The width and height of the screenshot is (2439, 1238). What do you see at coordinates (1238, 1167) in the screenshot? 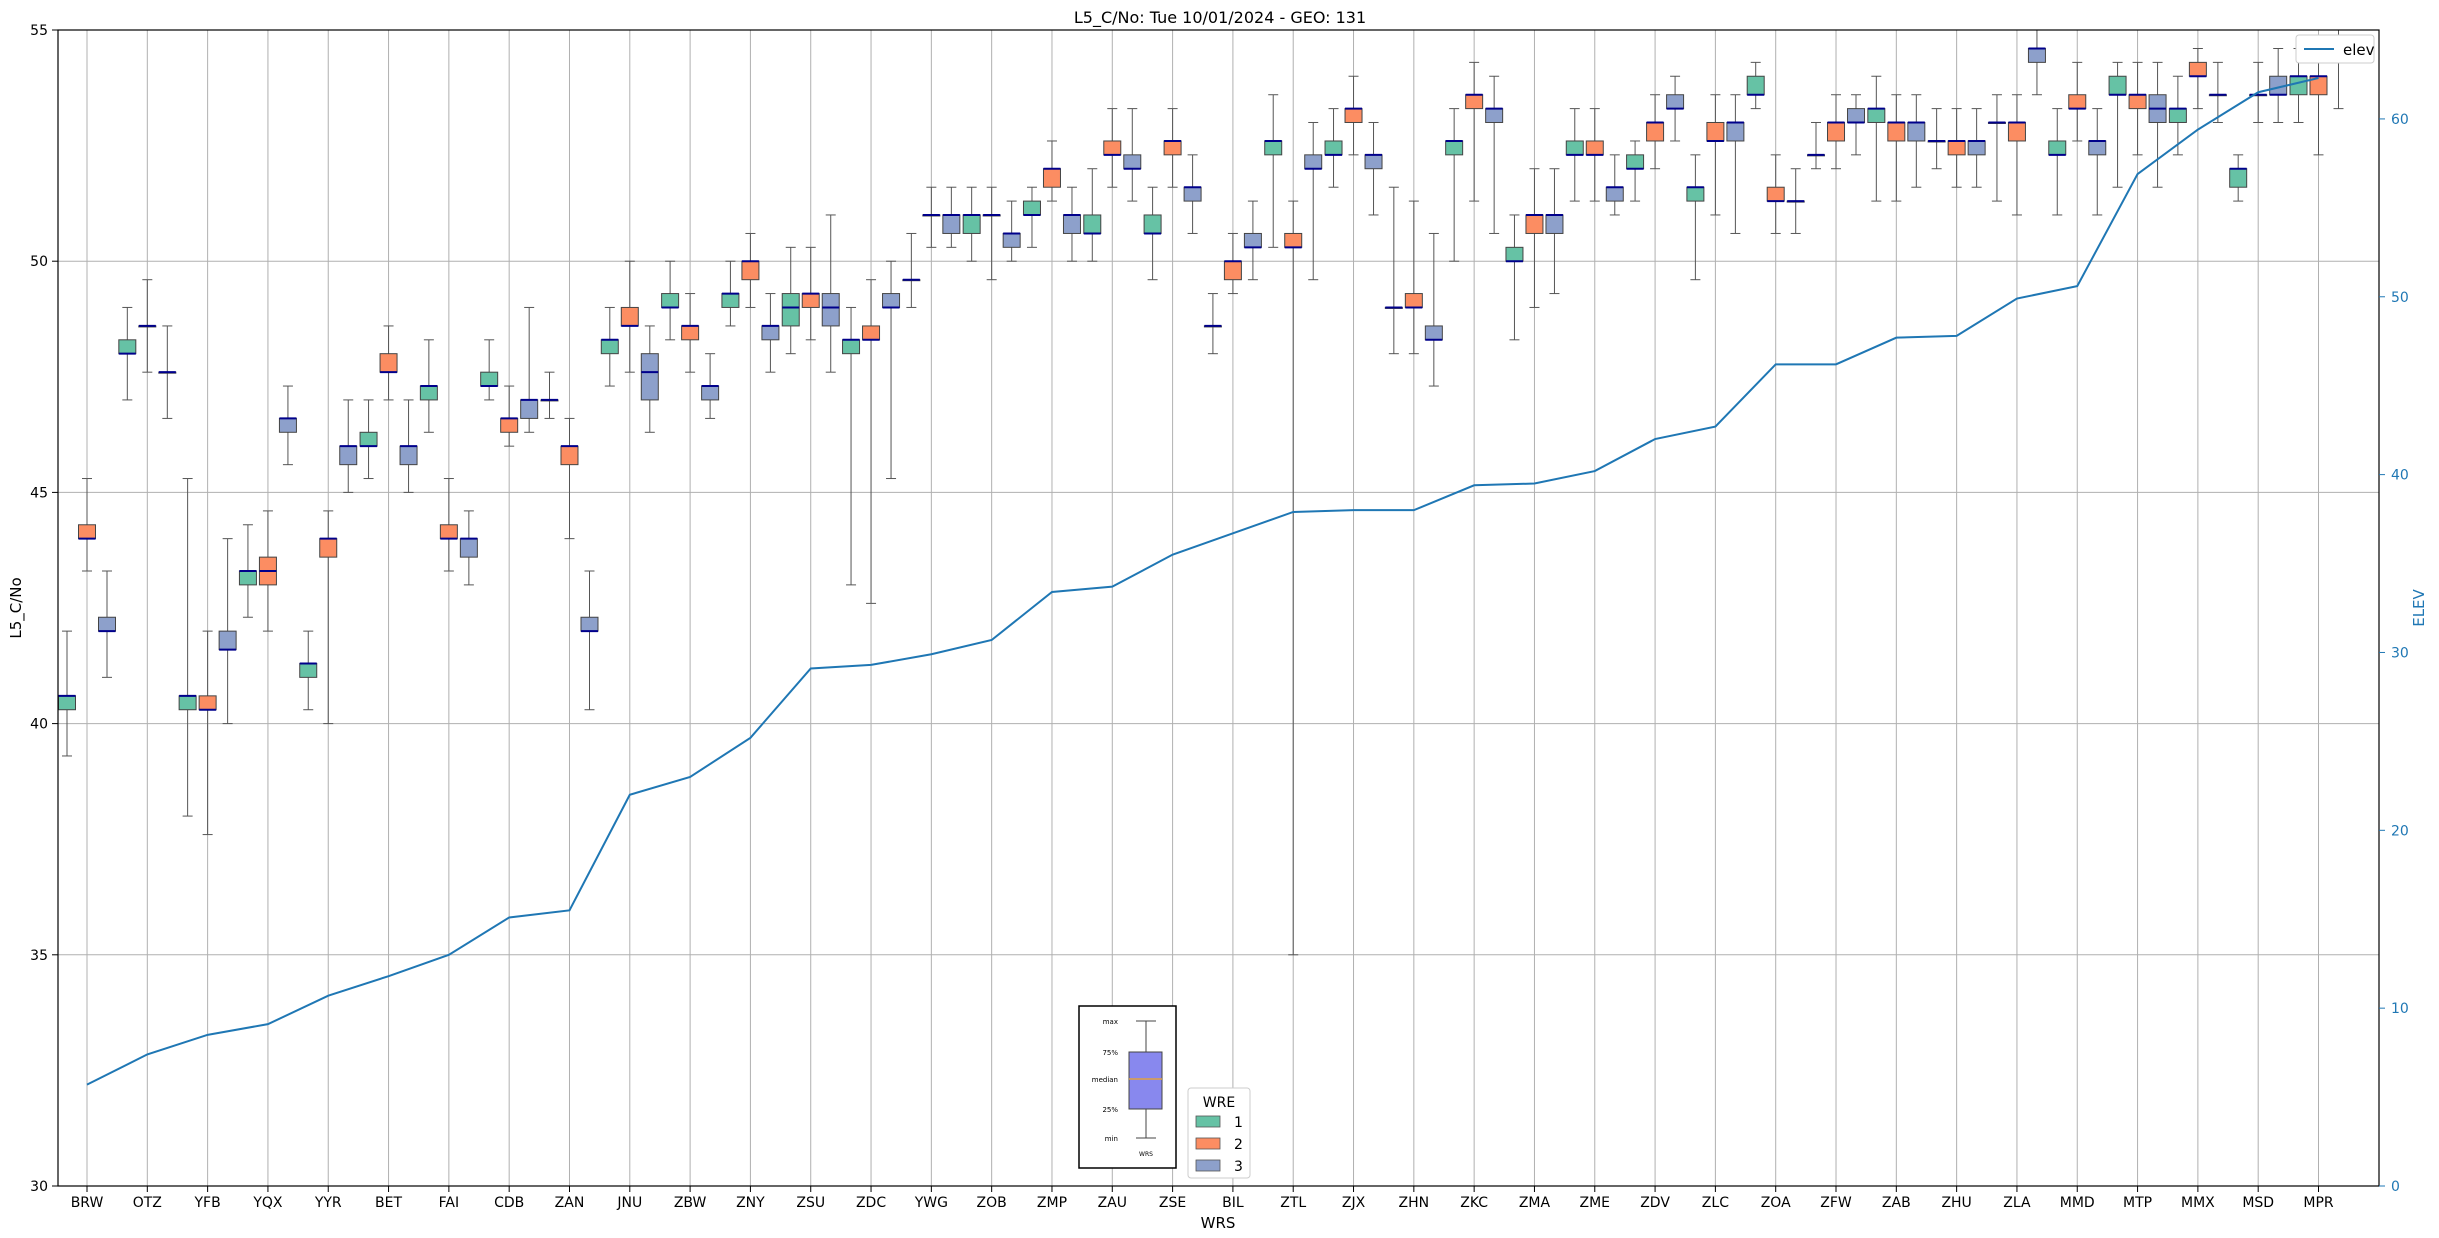
I see `wre-legend-label-3: 3` at bounding box center [1238, 1167].